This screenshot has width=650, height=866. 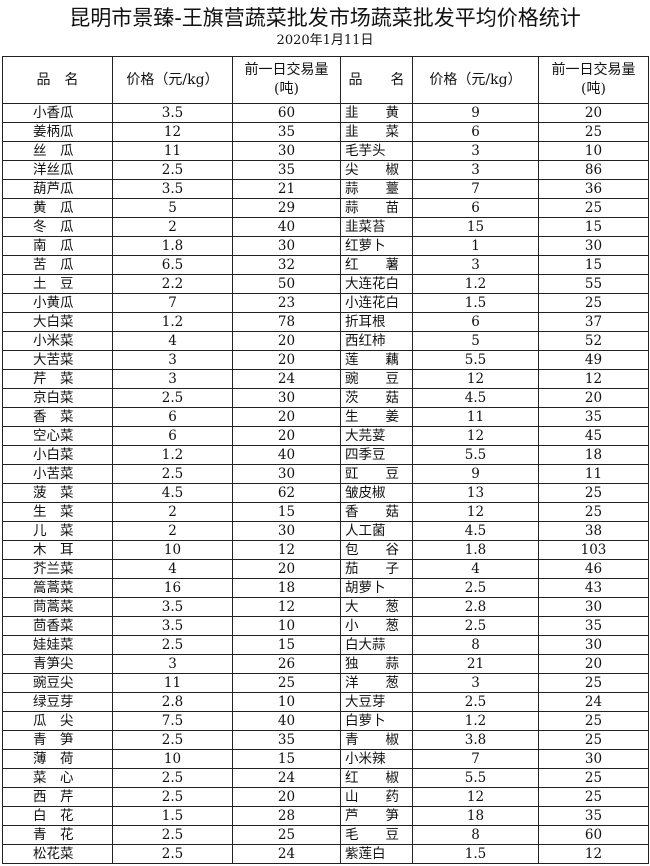 What do you see at coordinates (376, 151) in the screenshot?
I see `right-name-cell: 毛芋头` at bounding box center [376, 151].